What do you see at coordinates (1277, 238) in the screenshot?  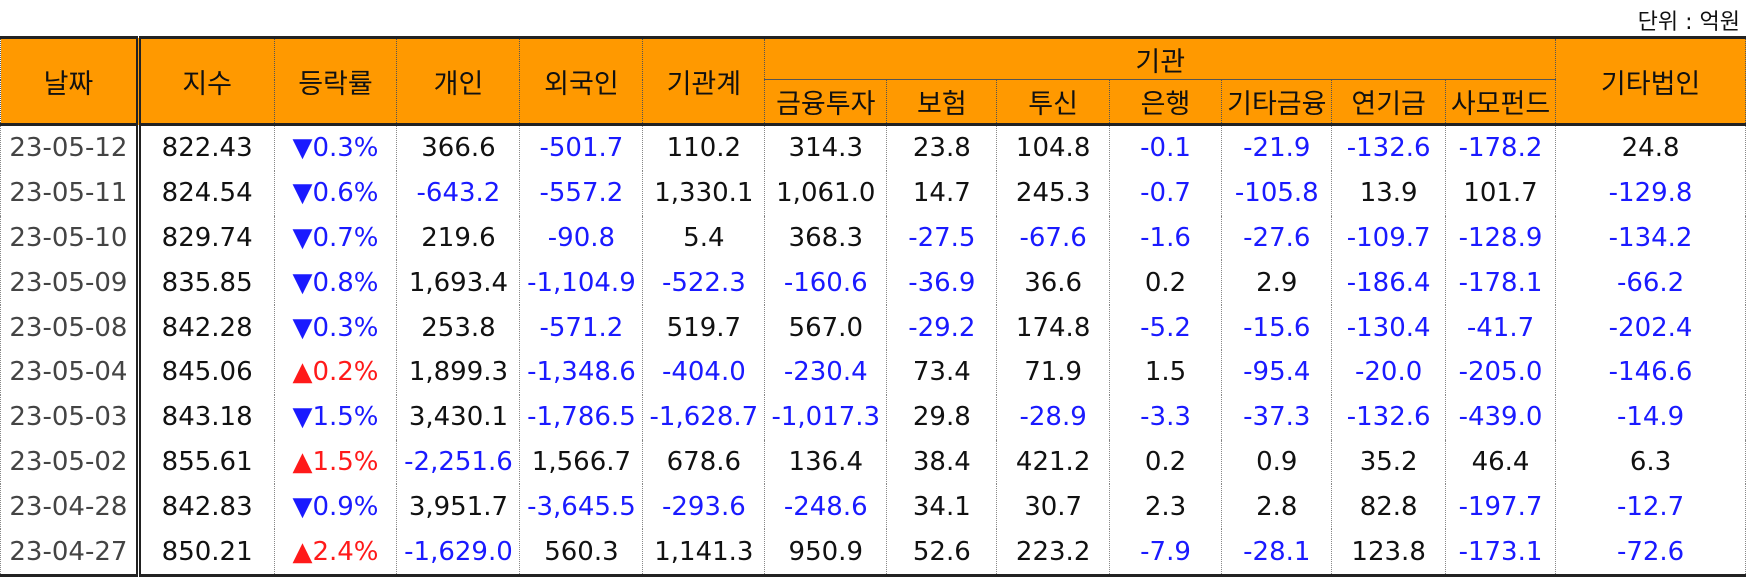 I see `cell-other-finance: -27.6` at bounding box center [1277, 238].